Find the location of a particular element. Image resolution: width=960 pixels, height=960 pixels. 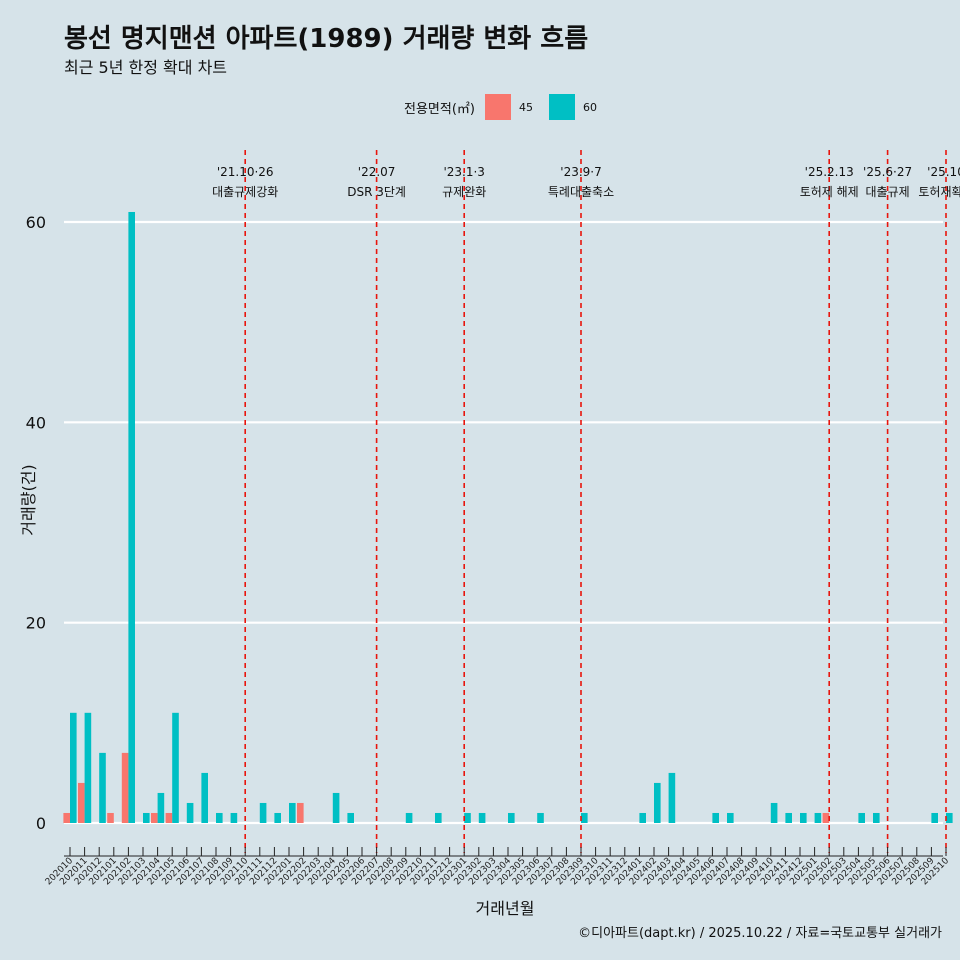

event-date: '23.9·7 is located at coordinates (580, 172).